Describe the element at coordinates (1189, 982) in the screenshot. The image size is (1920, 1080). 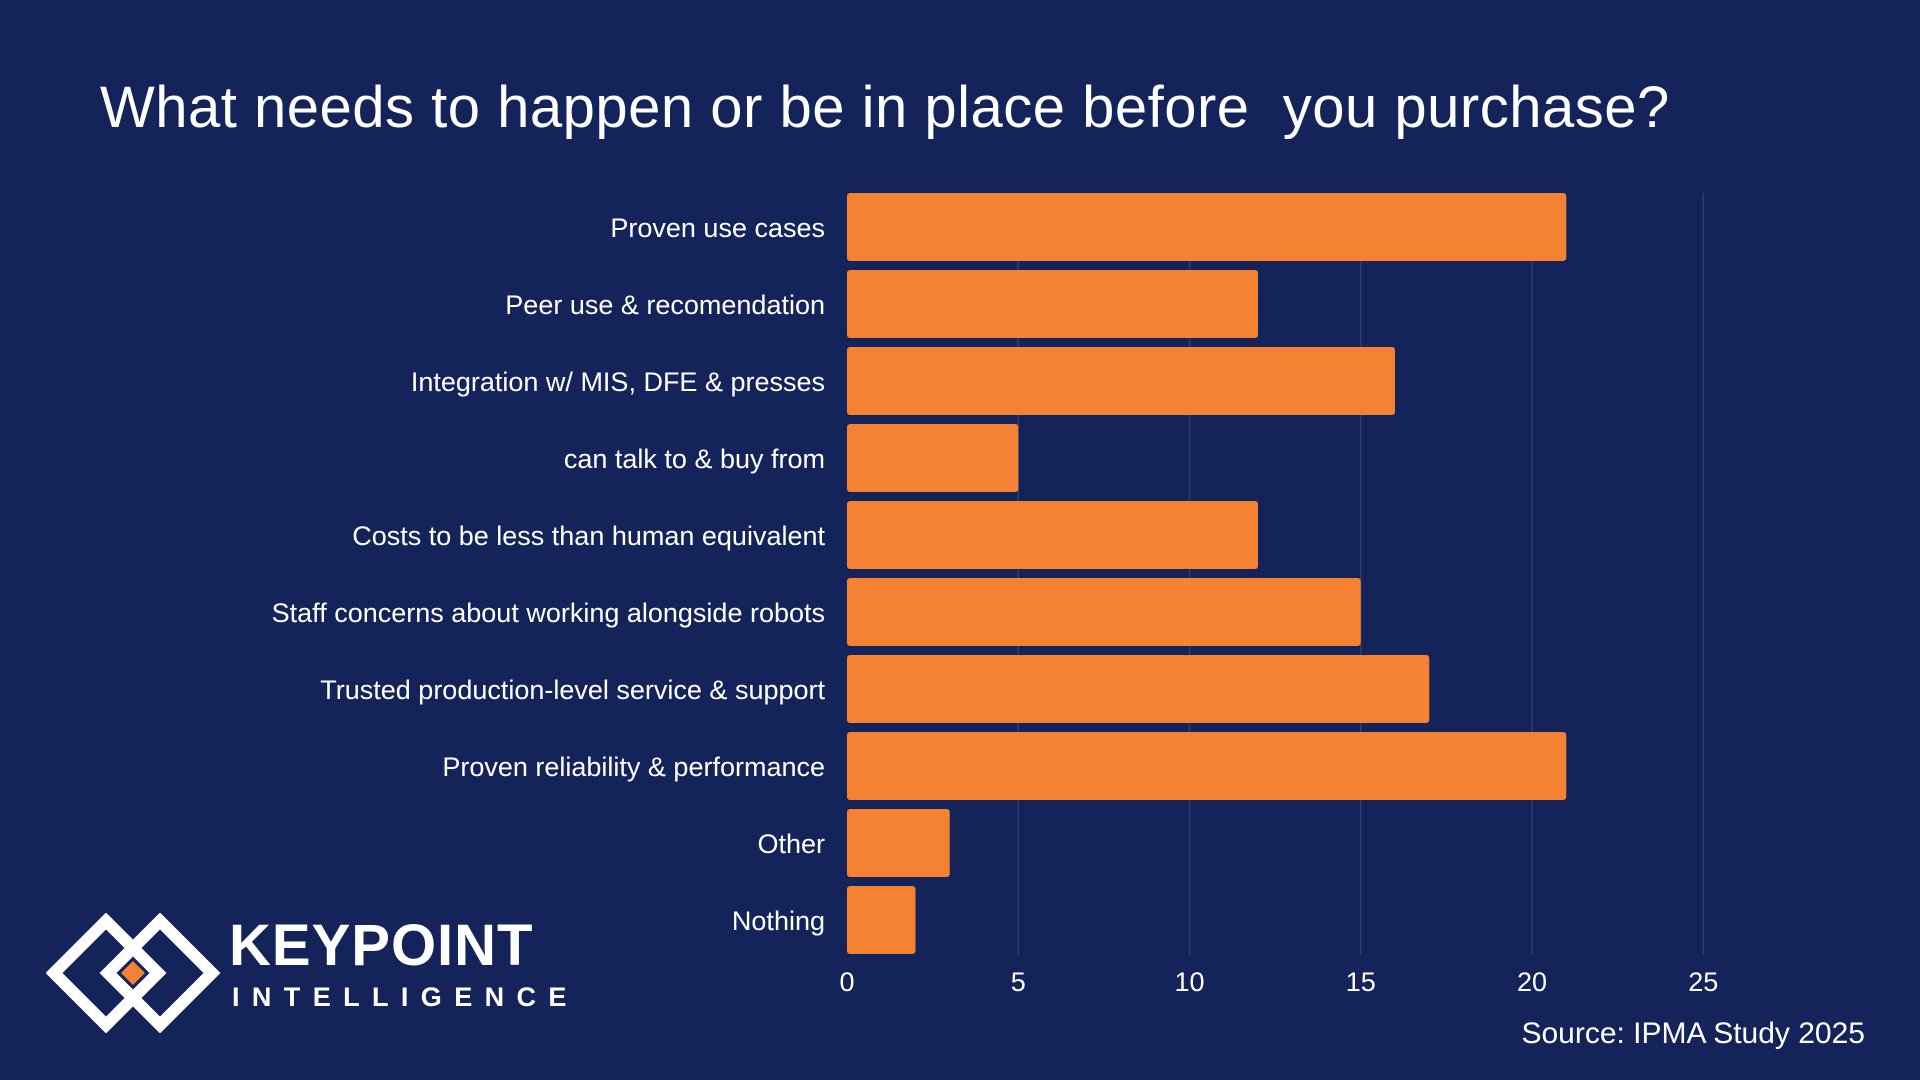
I see `x-tick-label: 10` at that location.